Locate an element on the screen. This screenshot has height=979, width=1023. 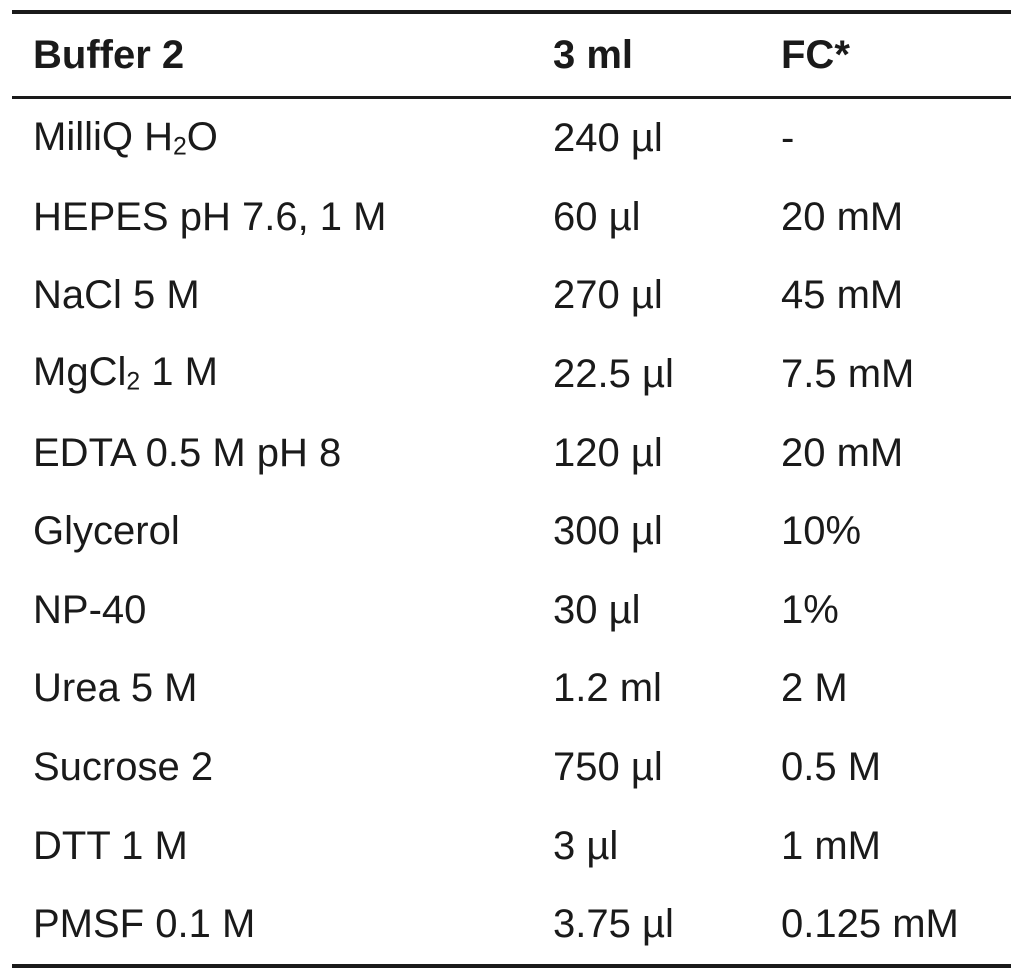
volume-cell: 750 µl is located at coordinates (608, 767).